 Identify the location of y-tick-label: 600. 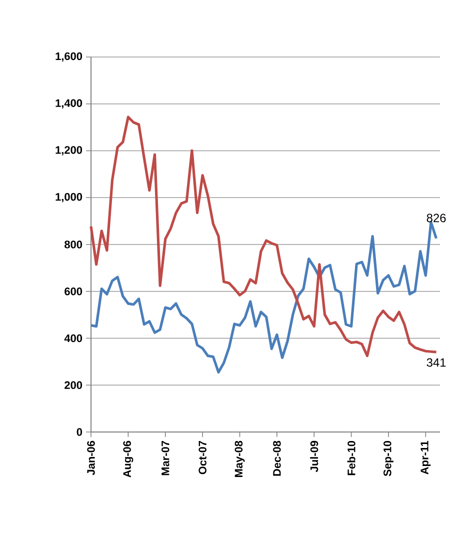
(73, 292).